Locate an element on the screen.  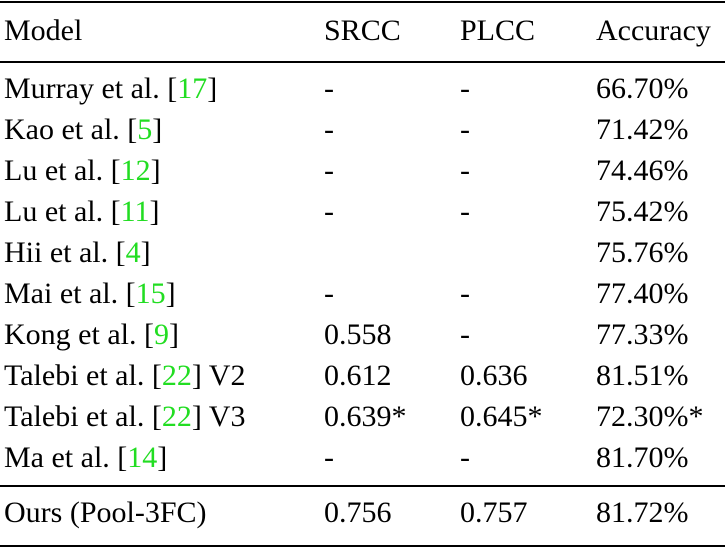
header-rule is located at coordinates (362, 62).